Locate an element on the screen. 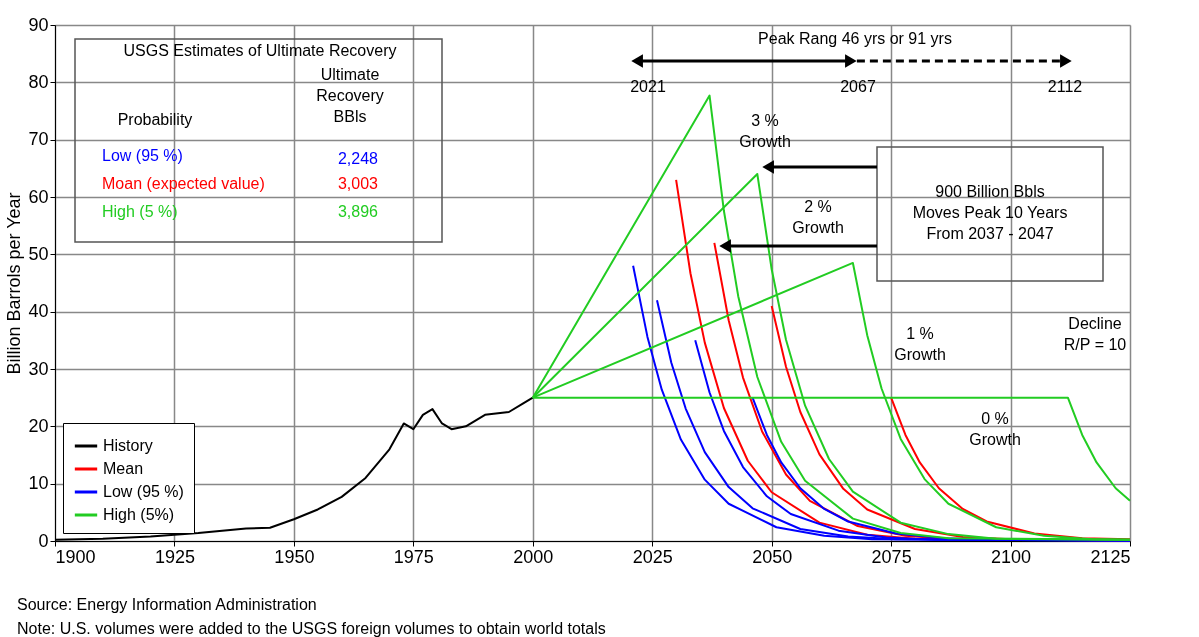  annotation: Ultimate Recovery BBls is located at coordinates (350, 95).